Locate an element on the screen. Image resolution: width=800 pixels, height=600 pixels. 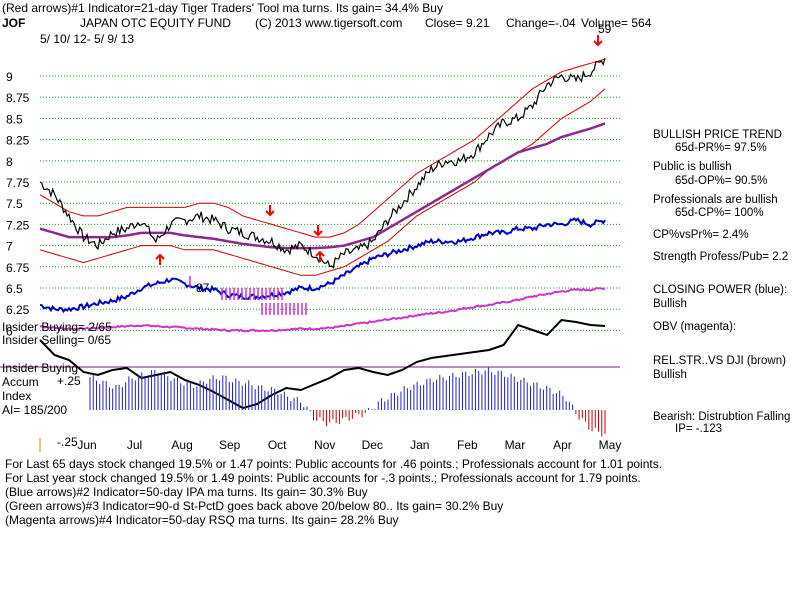
closing-power-line is located at coordinates (322, 265).